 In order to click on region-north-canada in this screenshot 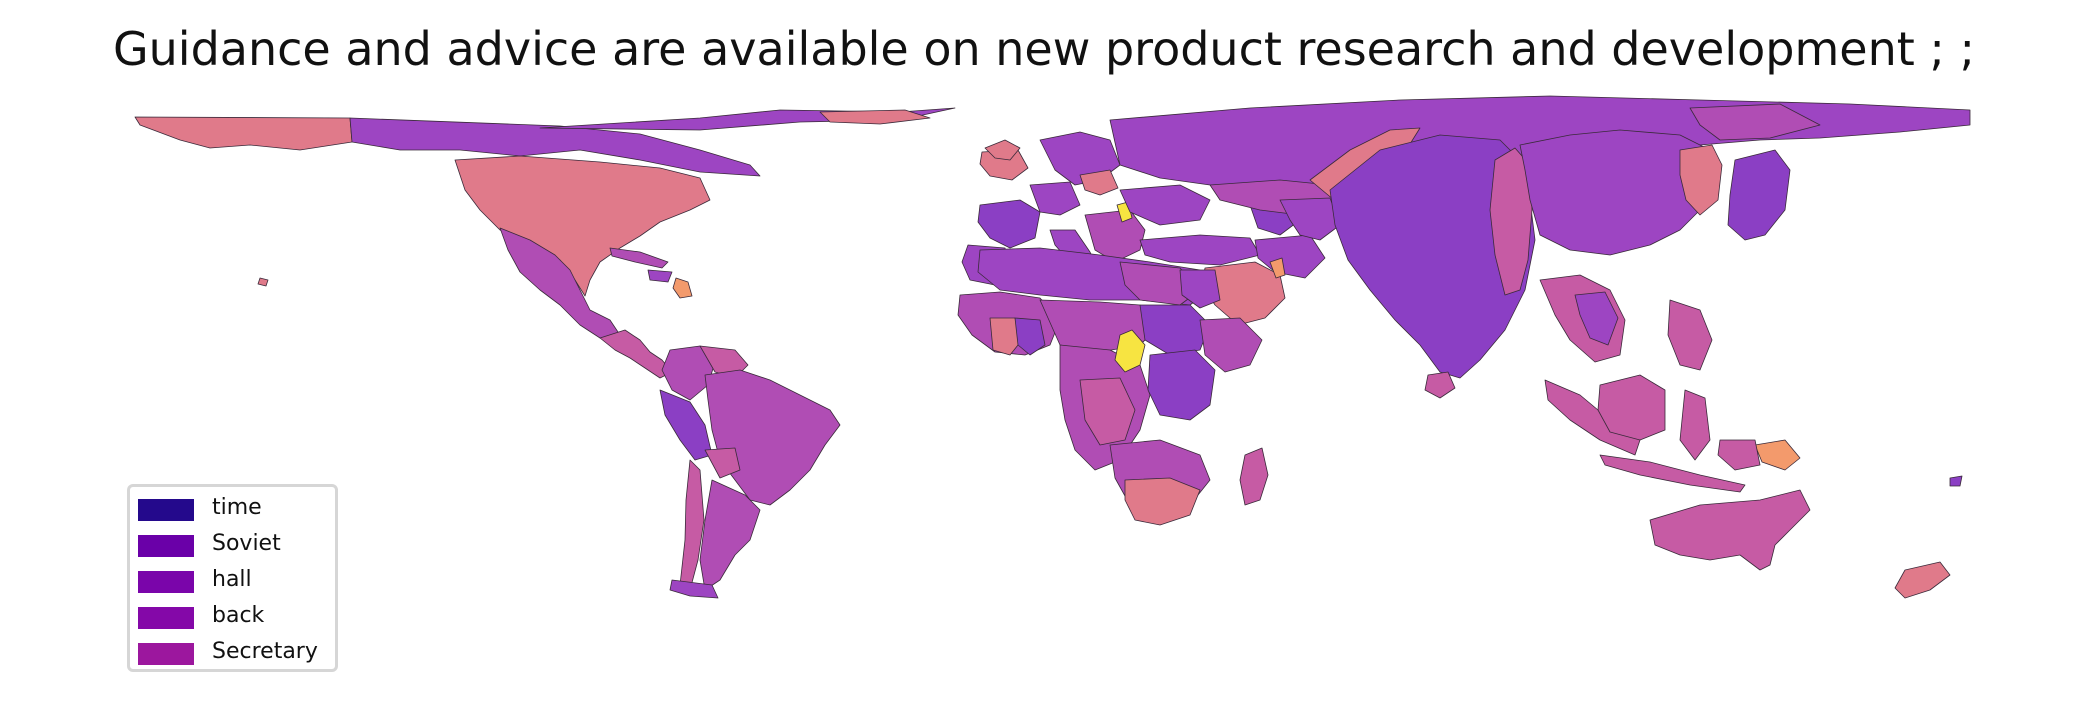, I will do `click(555, 147)`.